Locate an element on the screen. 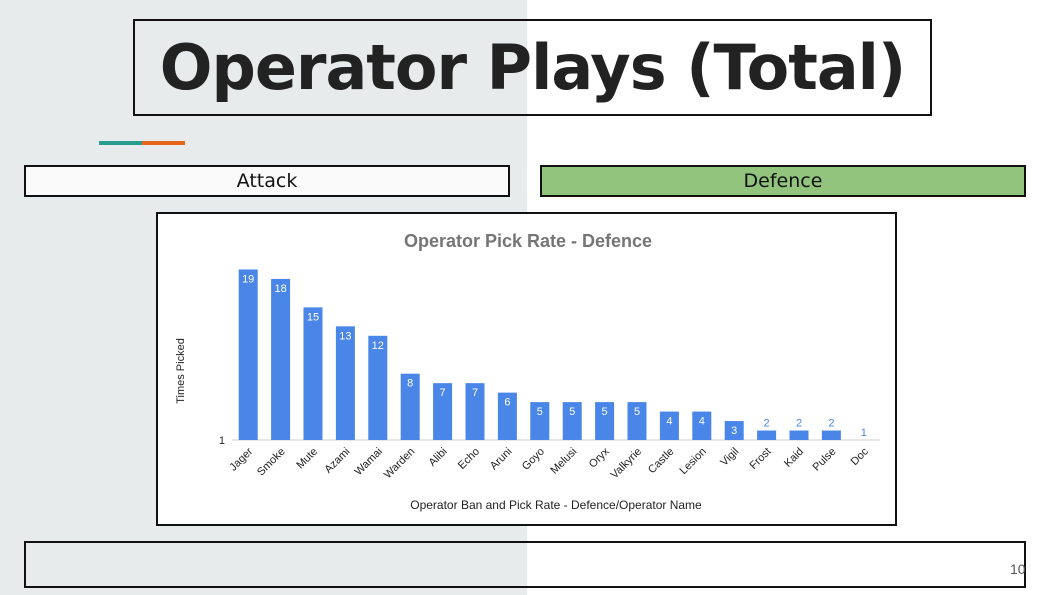 This screenshot has width=1054, height=595. bar-jager is located at coordinates (248, 354).